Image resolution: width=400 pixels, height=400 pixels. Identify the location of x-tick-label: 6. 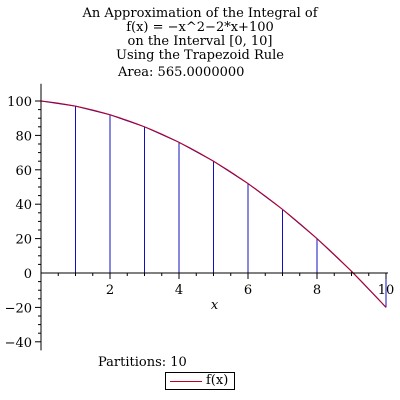
(248, 290).